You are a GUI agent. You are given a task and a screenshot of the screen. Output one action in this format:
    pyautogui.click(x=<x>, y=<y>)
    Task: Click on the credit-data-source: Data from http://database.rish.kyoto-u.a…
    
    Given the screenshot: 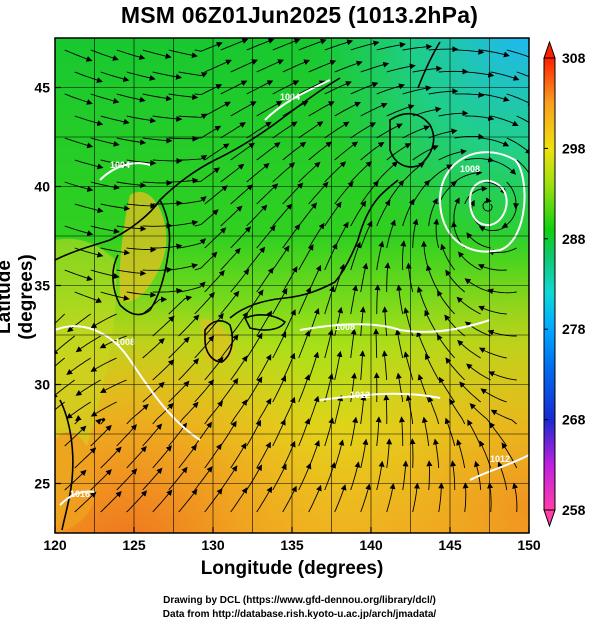 What is the action you would take?
    pyautogui.click(x=299, y=614)
    